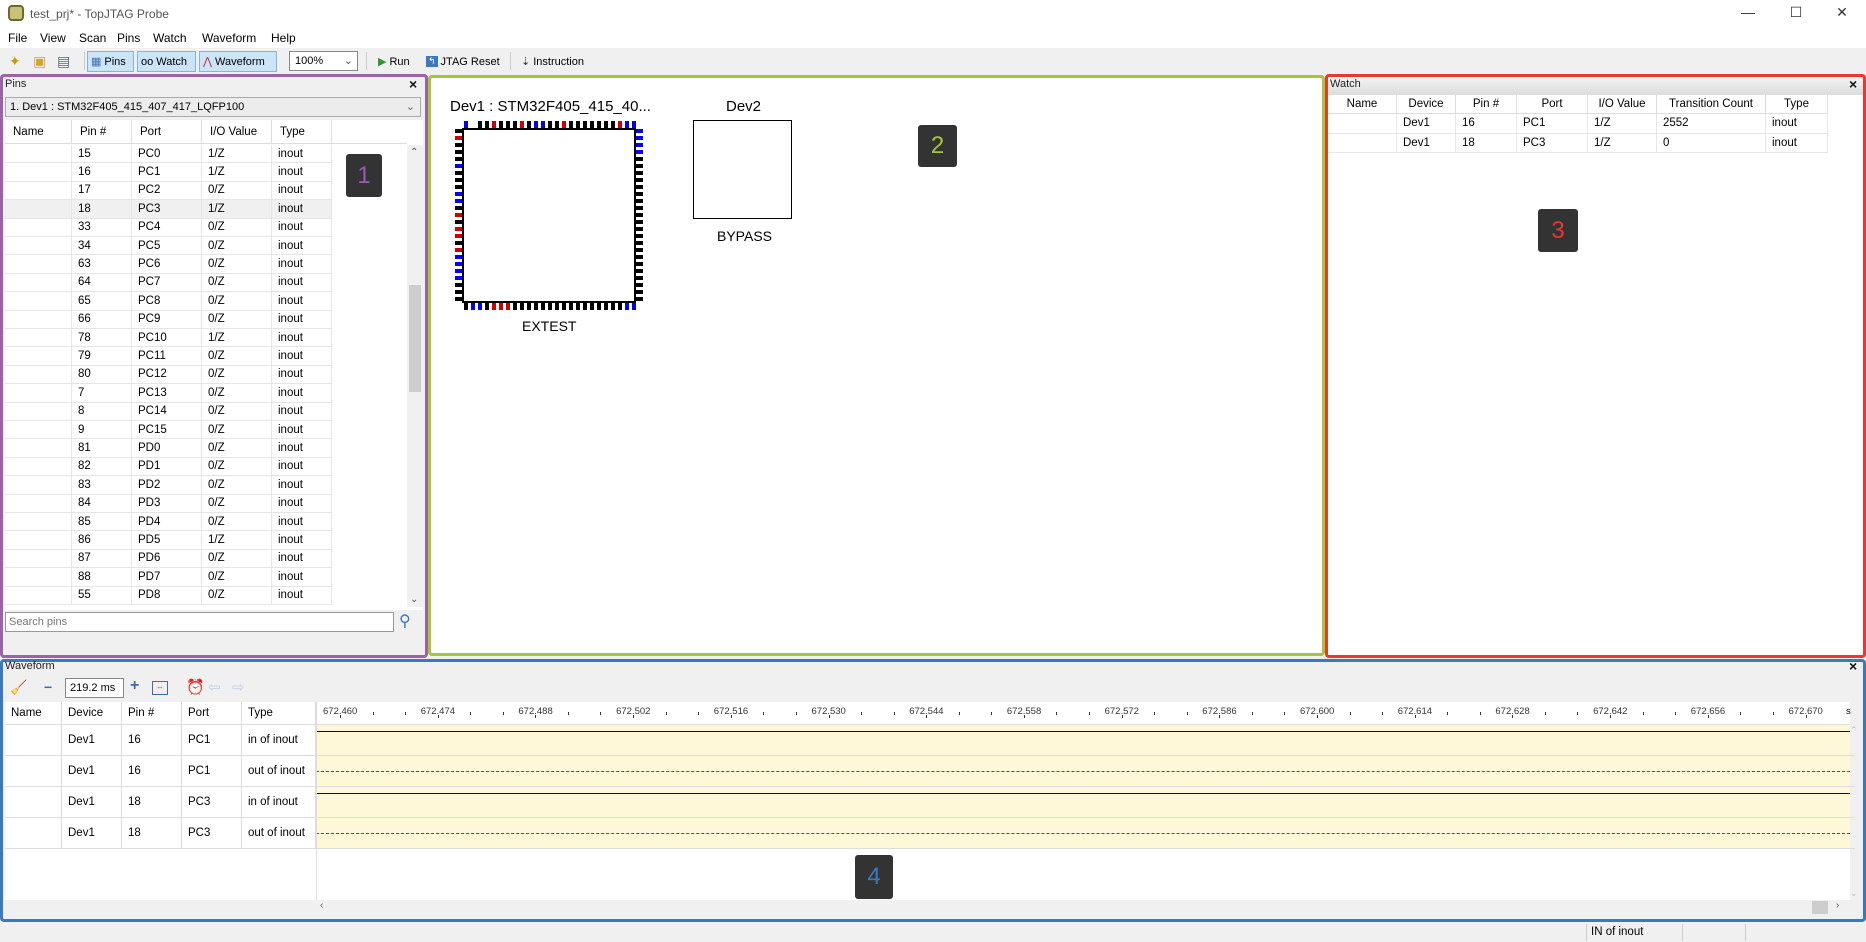 This screenshot has width=1866, height=942. Describe the element at coordinates (135, 685) in the screenshot. I see `zoom-in-icon: +` at that location.